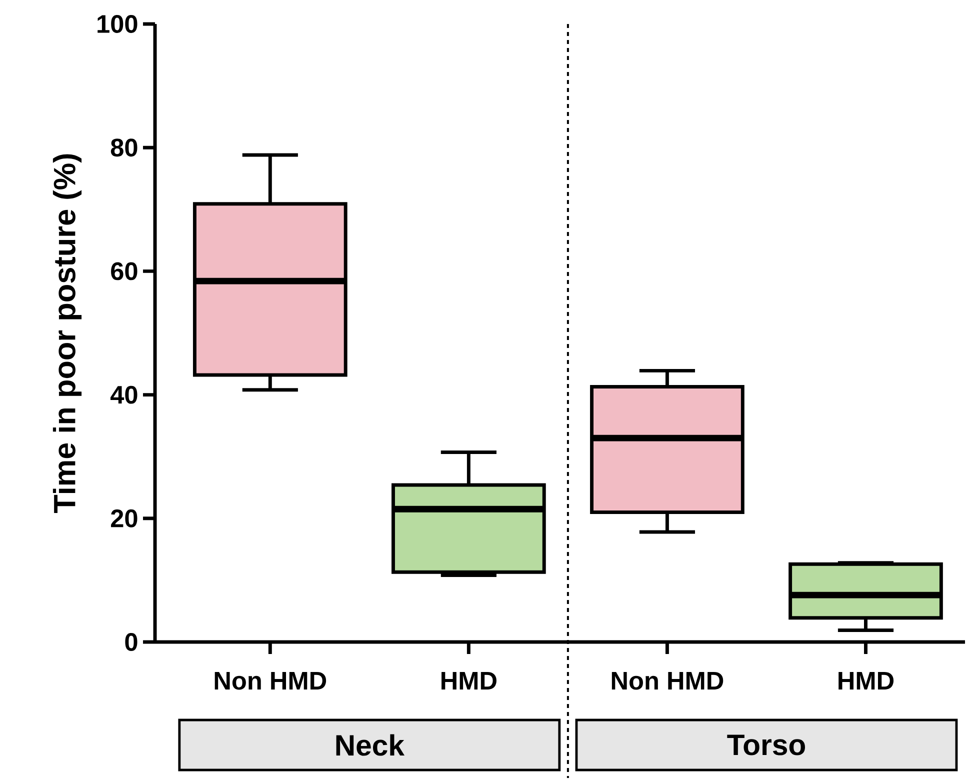 The width and height of the screenshot is (969, 779). What do you see at coordinates (766, 745) in the screenshot?
I see `text: Torso` at bounding box center [766, 745].